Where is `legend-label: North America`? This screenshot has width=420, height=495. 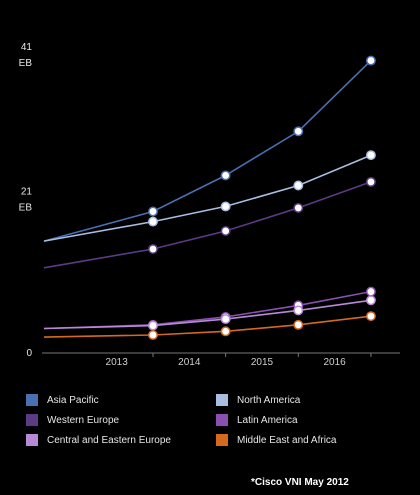
legend-label: North America is located at coordinates (269, 400).